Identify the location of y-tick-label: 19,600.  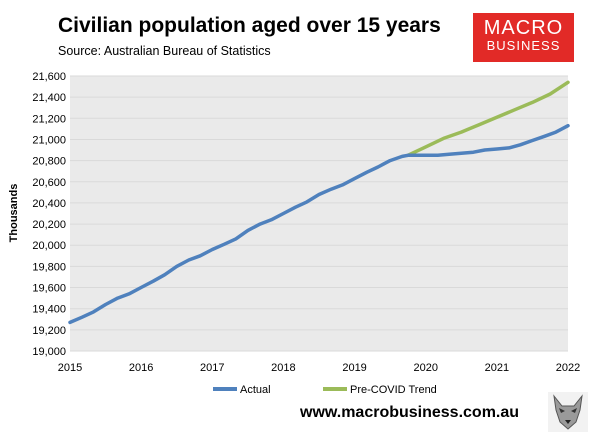
(49, 289).